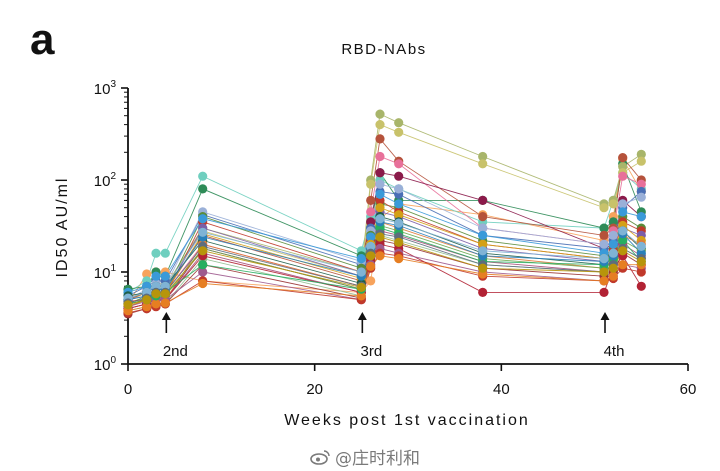 This screenshot has width=720, height=471. I want to click on y-axis-label: ID50 AU/ml, so click(62, 227).